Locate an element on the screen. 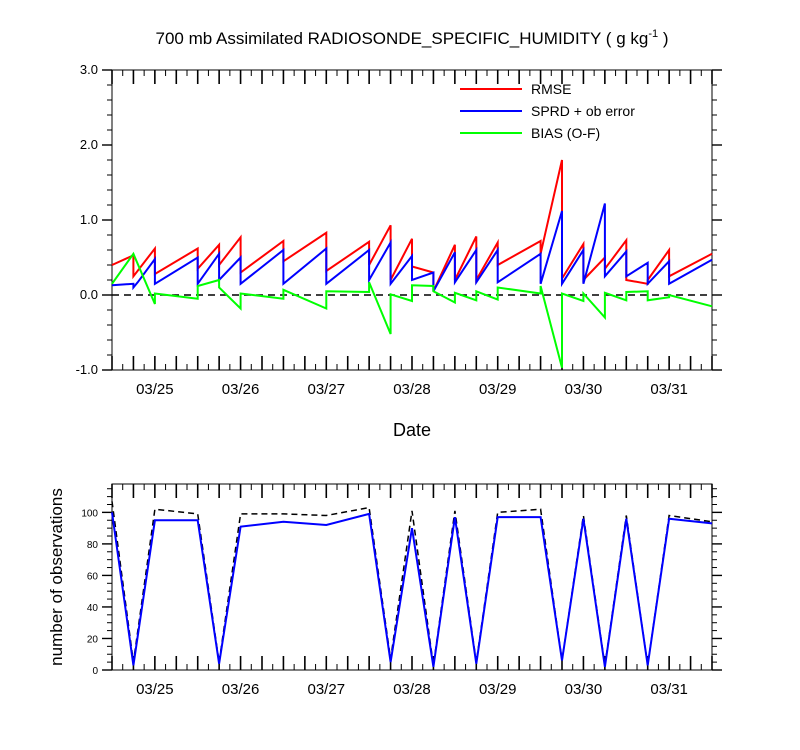 This screenshot has width=800, height=750. legend-label: RMSE is located at coordinates (551, 89).